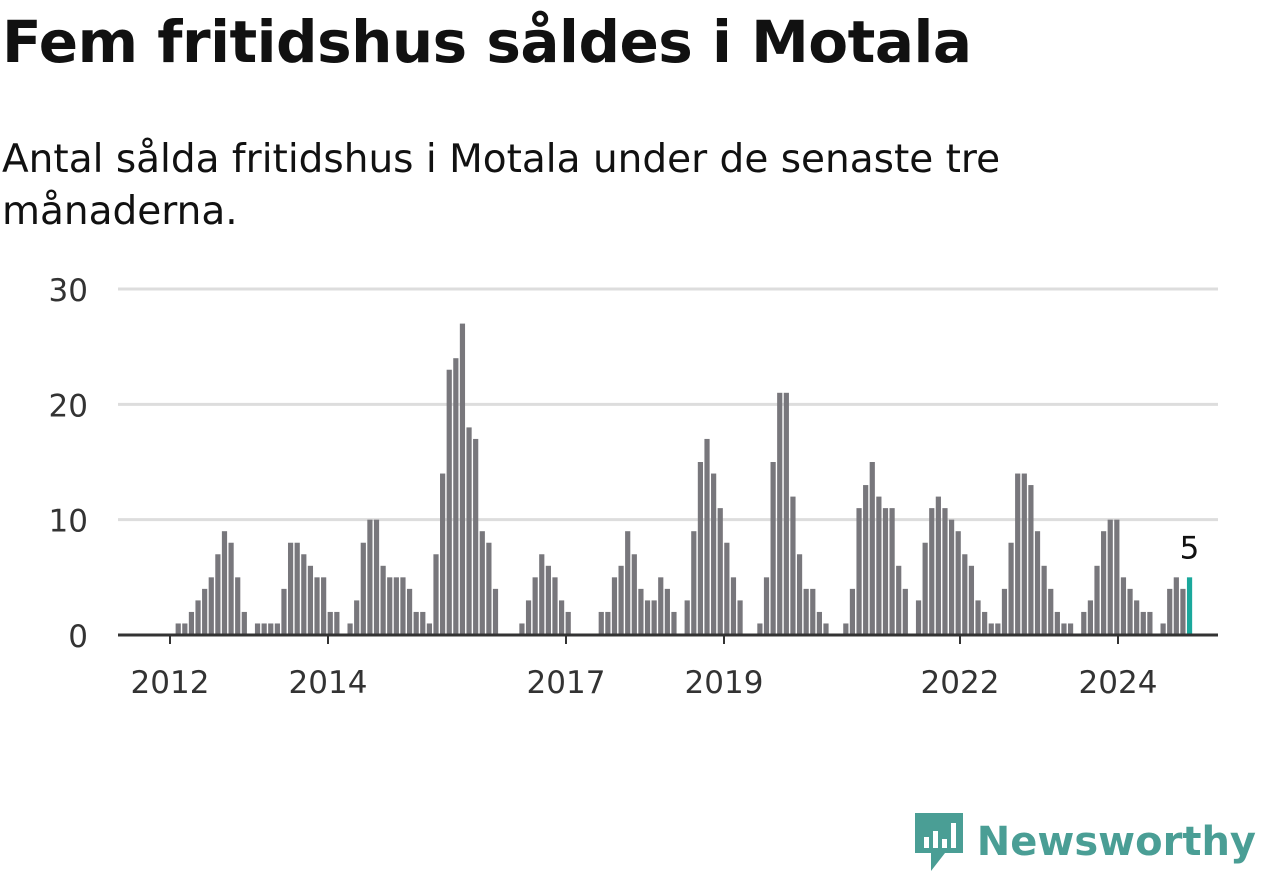 The height and width of the screenshot is (879, 1262). I want to click on x-tick-label: 2024, so click(1118, 683).